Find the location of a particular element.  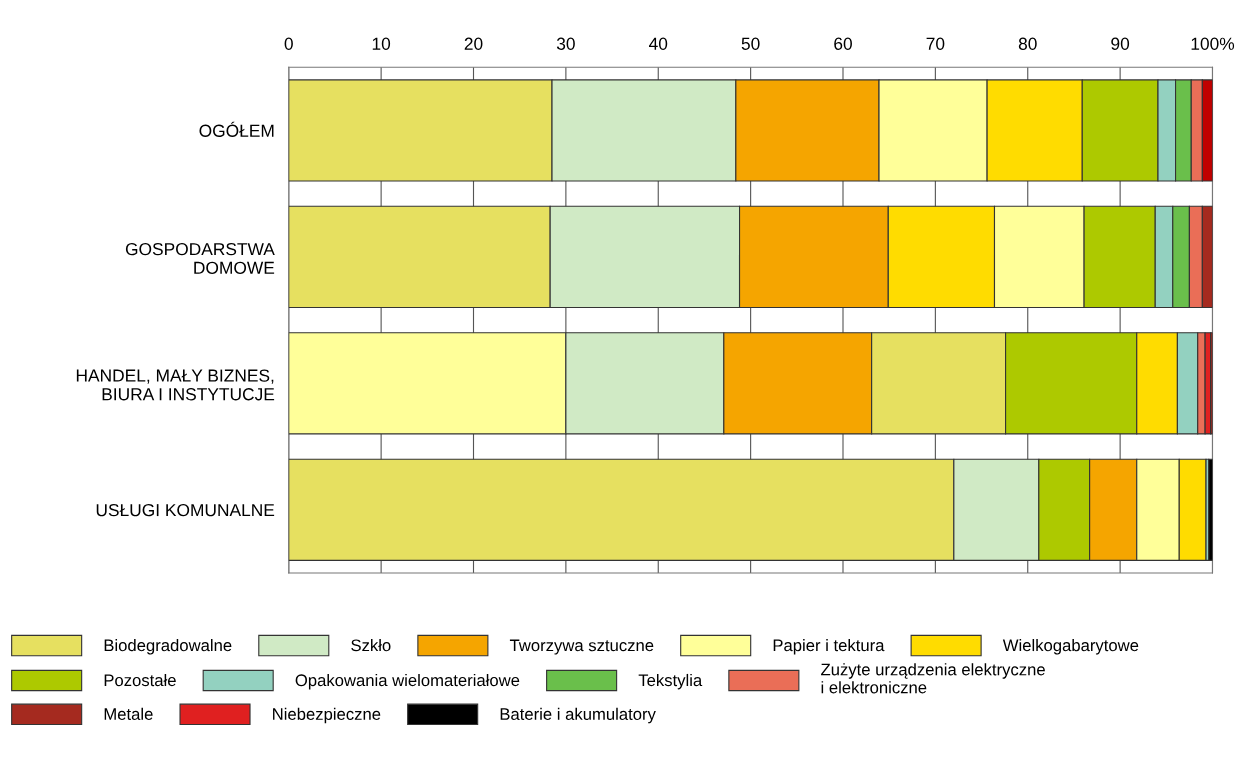

x-tick-label: 100% is located at coordinates (1213, 43).